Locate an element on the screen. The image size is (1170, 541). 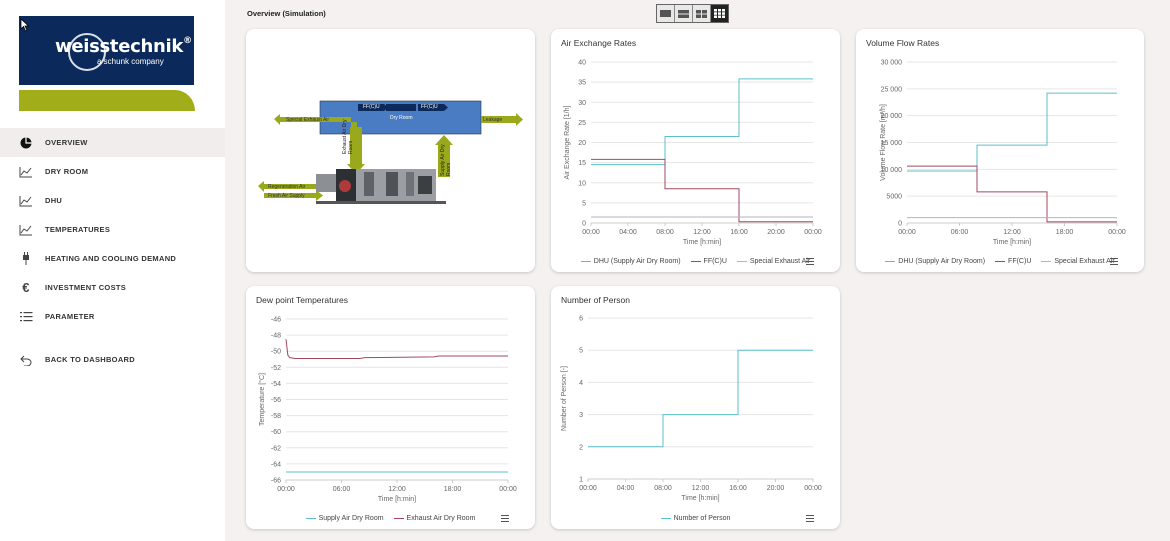
y-tick-label: -66 is located at coordinates (276, 481).